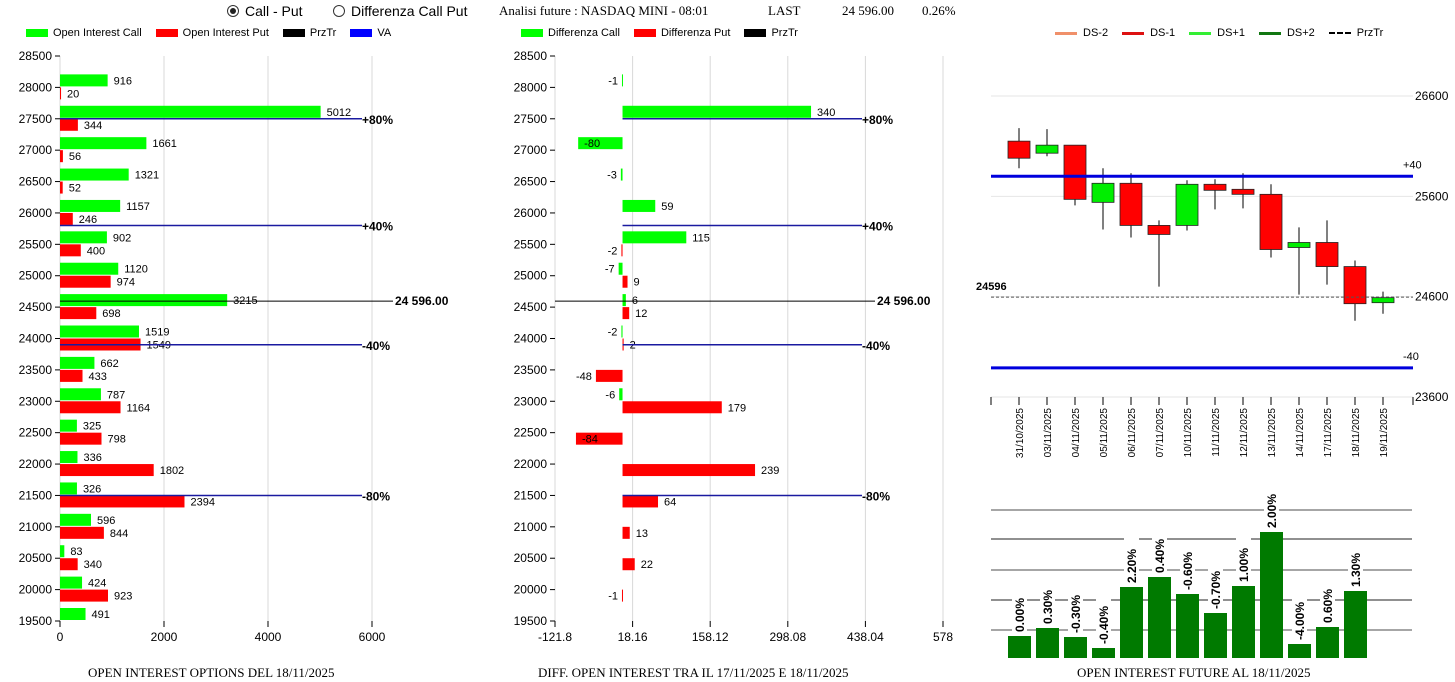 Image resolution: width=1455 pixels, height=682 pixels. Describe the element at coordinates (109, 364) in the screenshot. I see `bar-call-label: 662` at that location.